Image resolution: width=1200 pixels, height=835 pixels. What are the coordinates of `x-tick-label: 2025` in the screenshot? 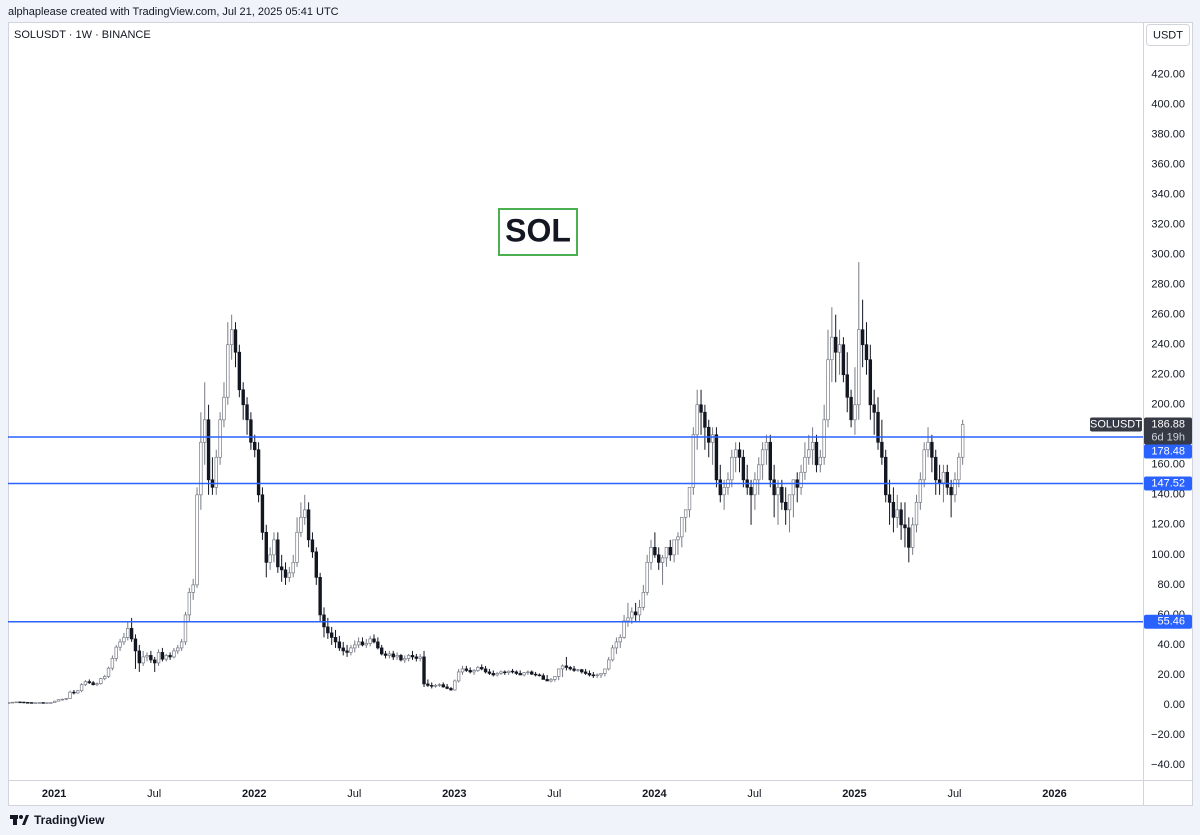 It's located at (854, 794).